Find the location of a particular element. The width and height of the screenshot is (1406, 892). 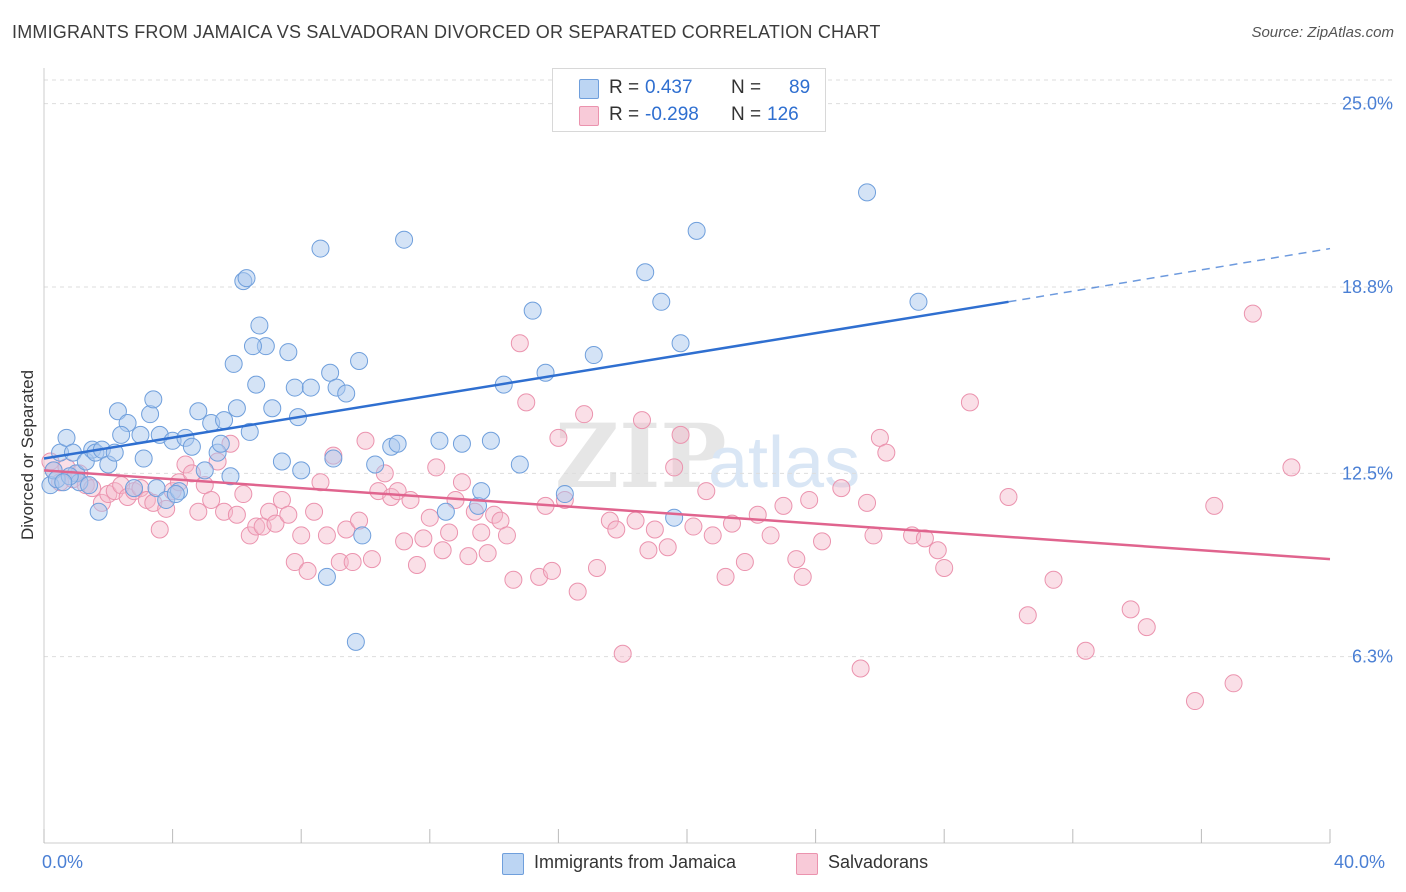

y-tick-label: 12.5% is located at coordinates (1367, 473).